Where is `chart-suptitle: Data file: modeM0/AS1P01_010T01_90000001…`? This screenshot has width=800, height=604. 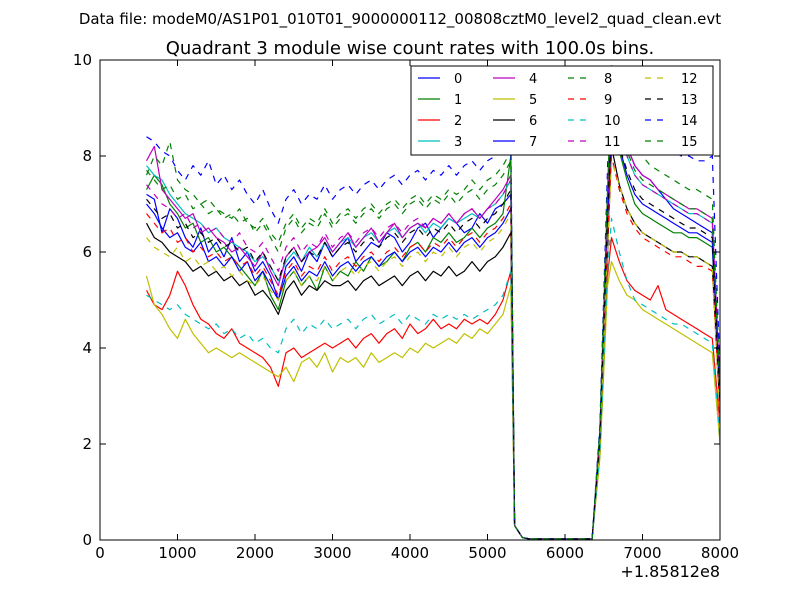 chart-suptitle: Data file: modeM0/AS1P01_010T01_90000001… is located at coordinates (400, 19).